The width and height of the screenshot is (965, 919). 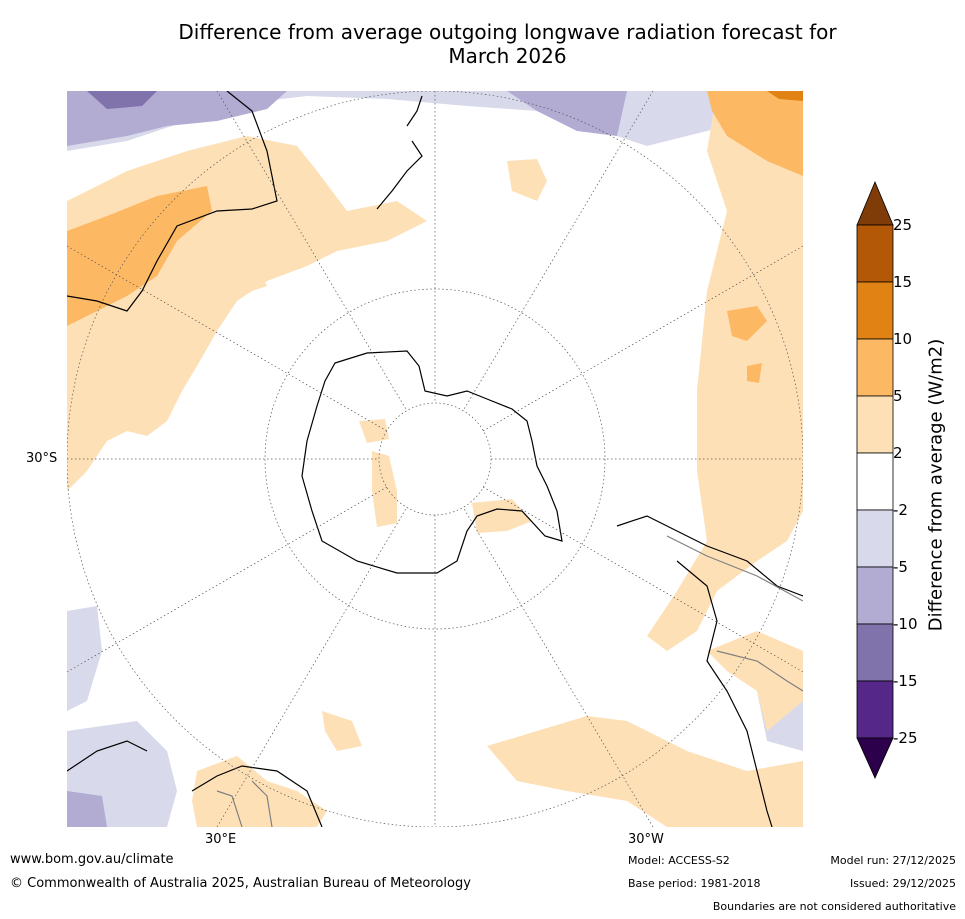 I want to click on colorbar-tick-label: 10, so click(x=903, y=339).